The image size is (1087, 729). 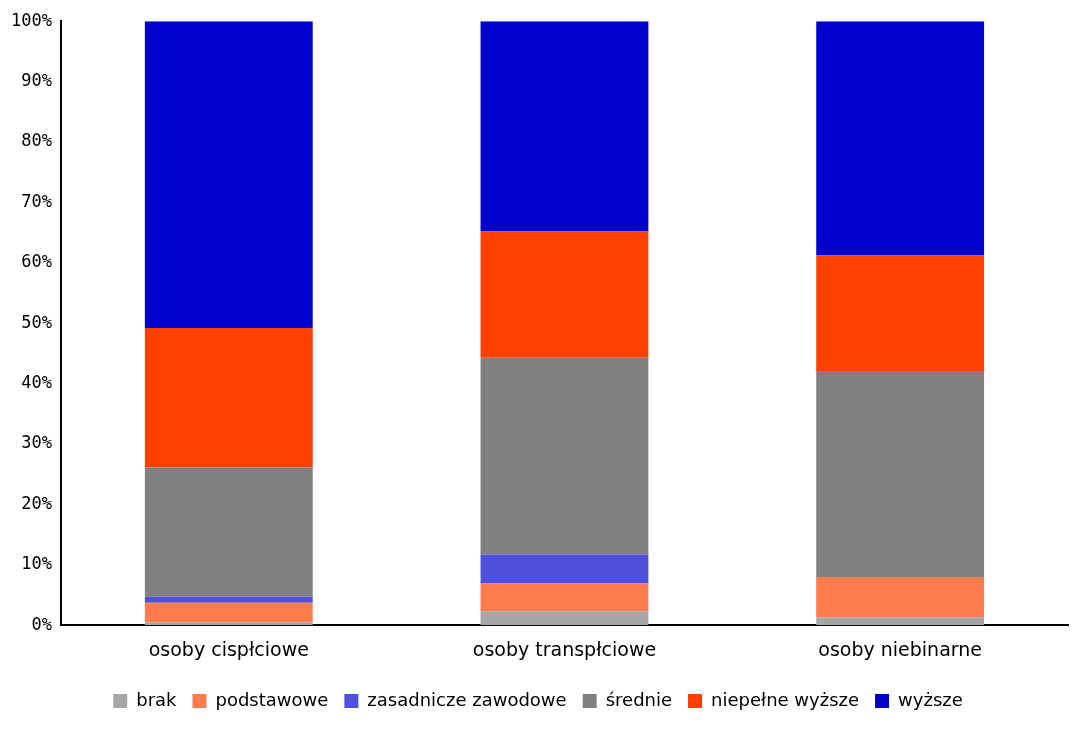 What do you see at coordinates (41, 623) in the screenshot?
I see `y-tick-label: 0%` at bounding box center [41, 623].